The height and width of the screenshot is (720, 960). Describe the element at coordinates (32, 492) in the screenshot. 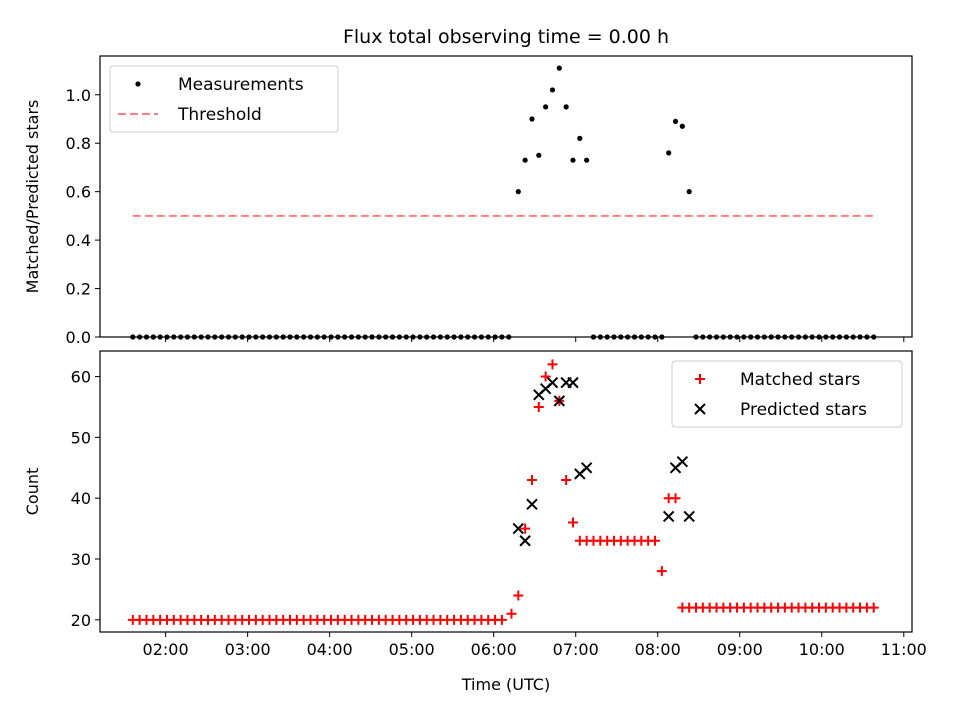

I see `y-axis-label: Count` at that location.